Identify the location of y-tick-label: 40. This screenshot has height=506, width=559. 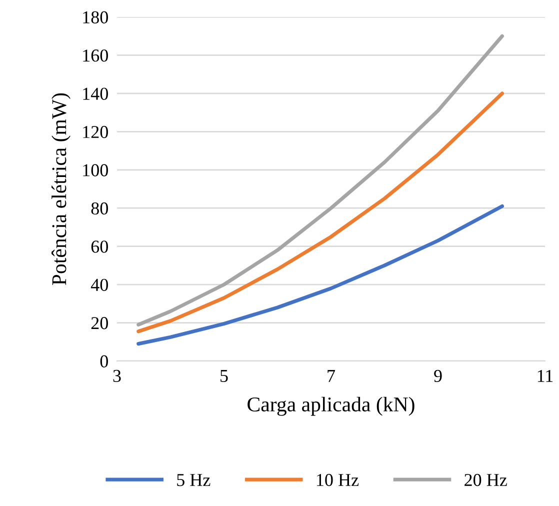
(99, 284).